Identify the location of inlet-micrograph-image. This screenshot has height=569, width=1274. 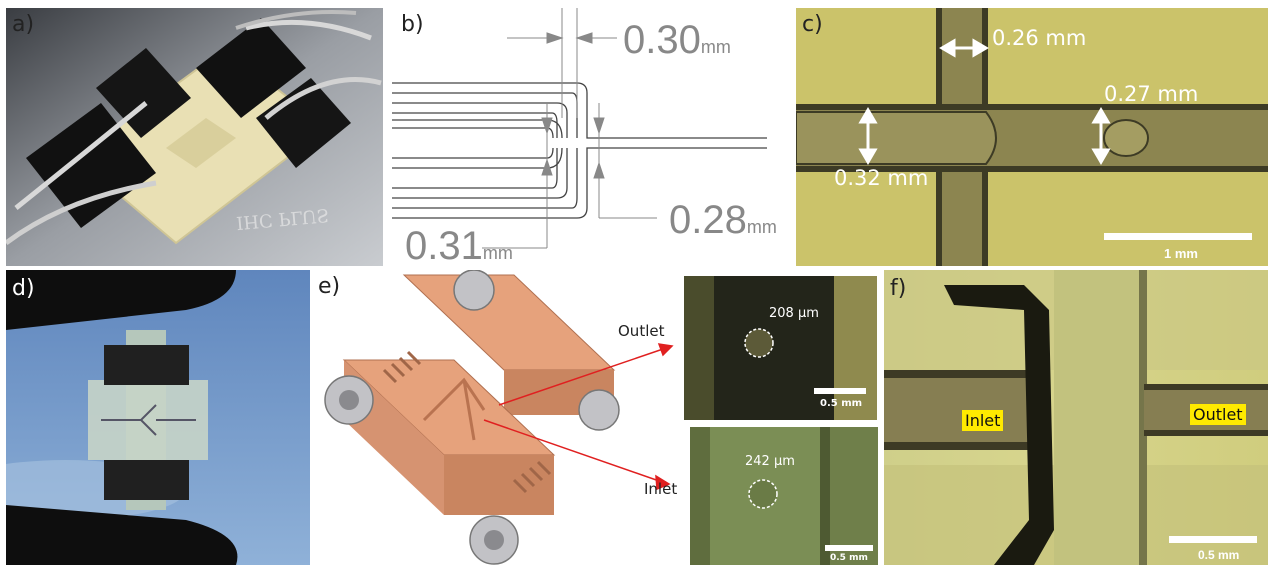
(784, 496).